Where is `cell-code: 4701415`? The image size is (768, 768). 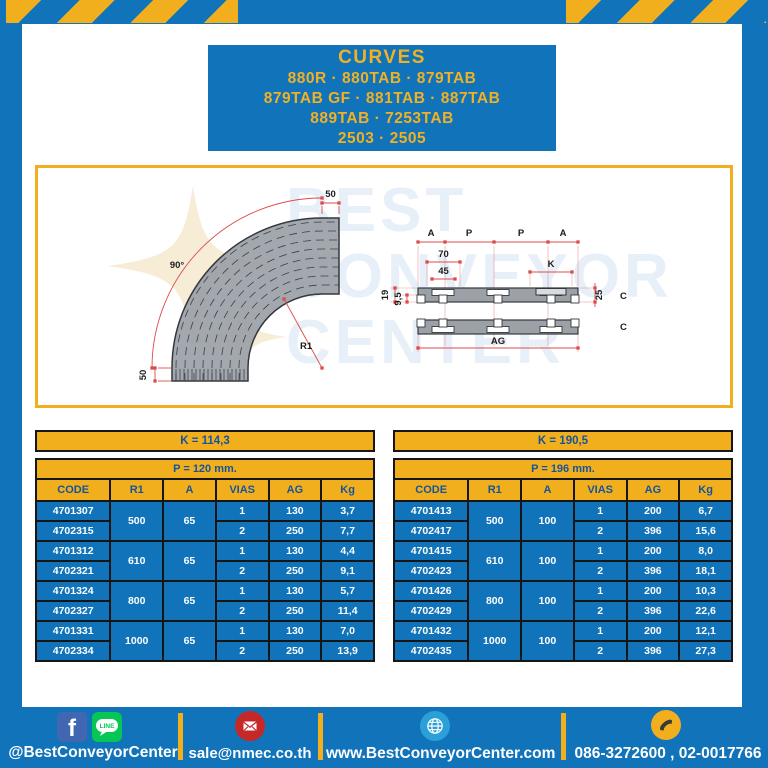 cell-code: 4701415 is located at coordinates (431, 551).